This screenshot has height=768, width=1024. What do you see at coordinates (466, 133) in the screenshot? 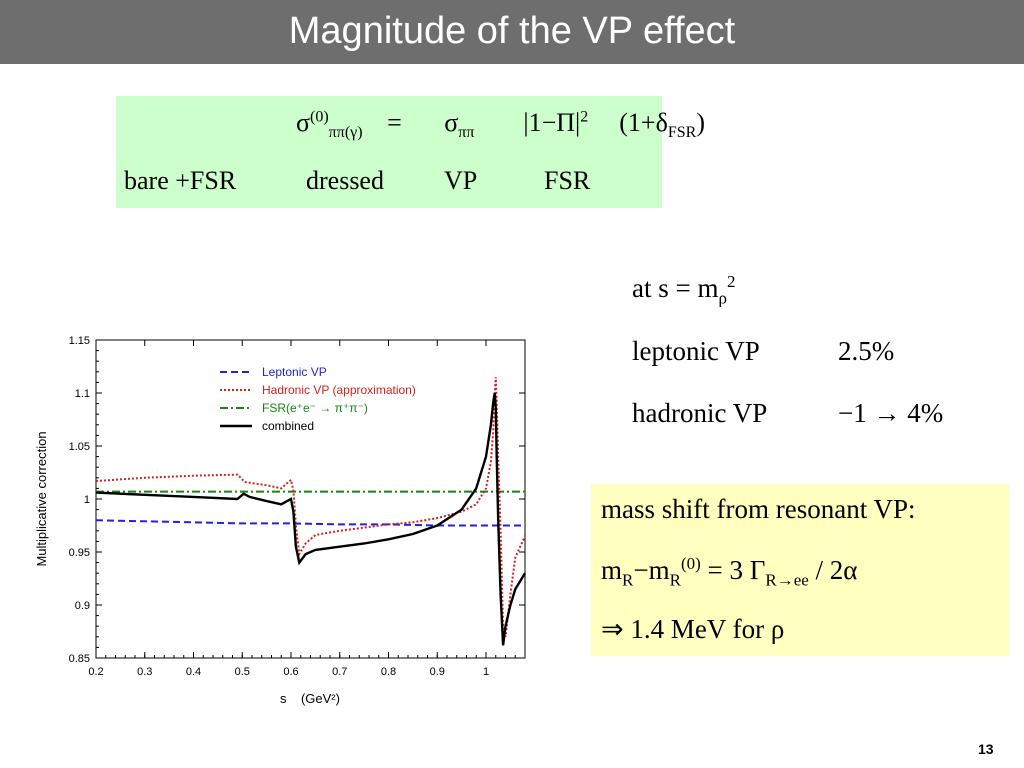
I see `sigma-dressed-sub: ππ` at bounding box center [466, 133].